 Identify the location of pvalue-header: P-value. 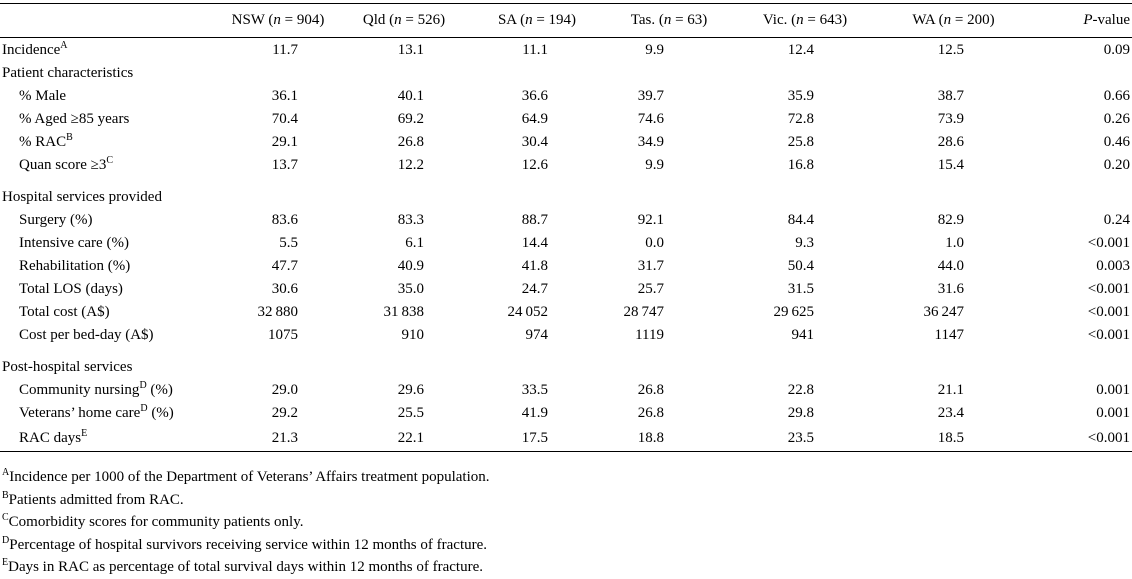
(1081, 20).